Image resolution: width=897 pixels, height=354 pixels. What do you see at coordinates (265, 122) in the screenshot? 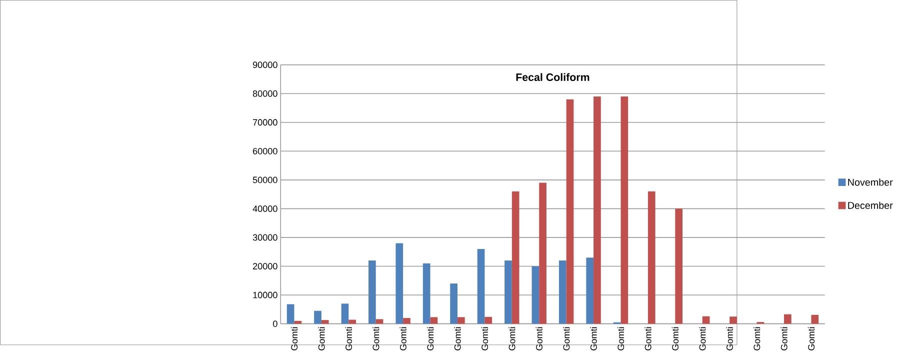
I see `y-tick-label: 70000` at bounding box center [265, 122].